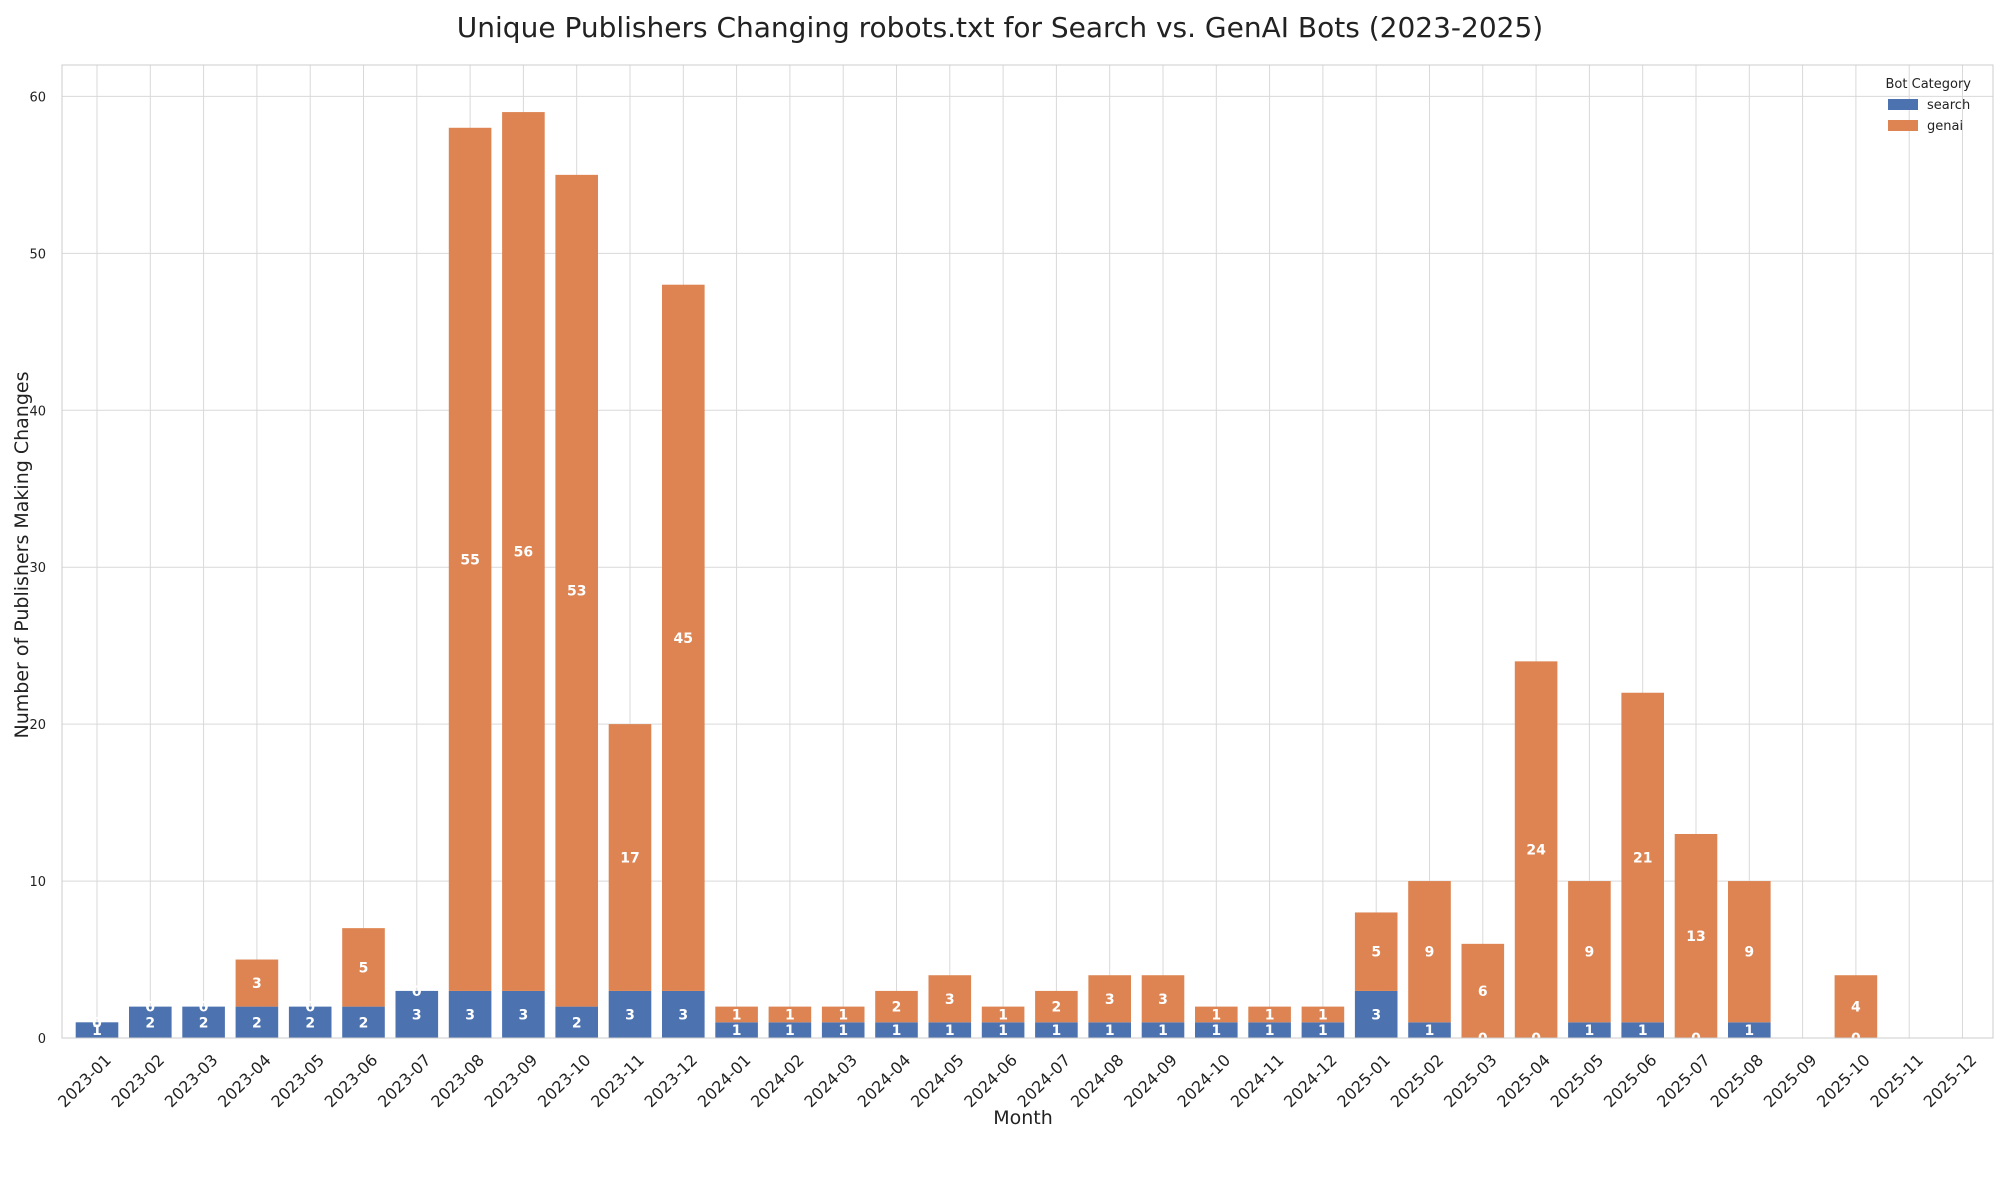 This screenshot has height=1200, width=2000. I want to click on x-axis-label: Month, so click(1023, 1118).